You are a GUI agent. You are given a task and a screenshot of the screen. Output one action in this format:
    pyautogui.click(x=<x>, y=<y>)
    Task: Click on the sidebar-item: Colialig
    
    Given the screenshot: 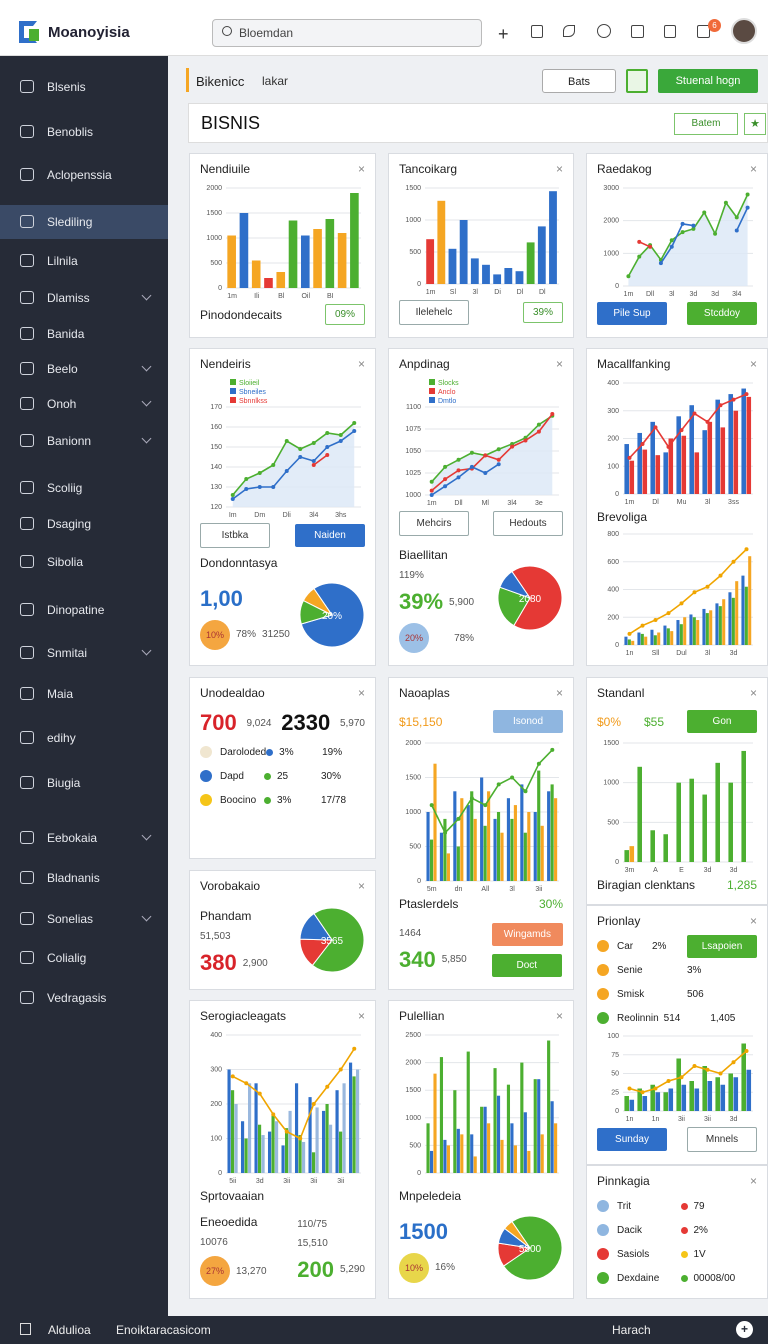 What is the action you would take?
    pyautogui.click(x=84, y=958)
    